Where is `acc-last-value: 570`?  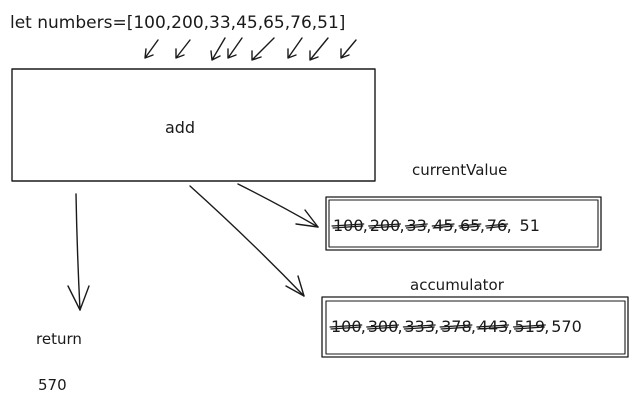 acc-last-value: 570 is located at coordinates (566, 326).